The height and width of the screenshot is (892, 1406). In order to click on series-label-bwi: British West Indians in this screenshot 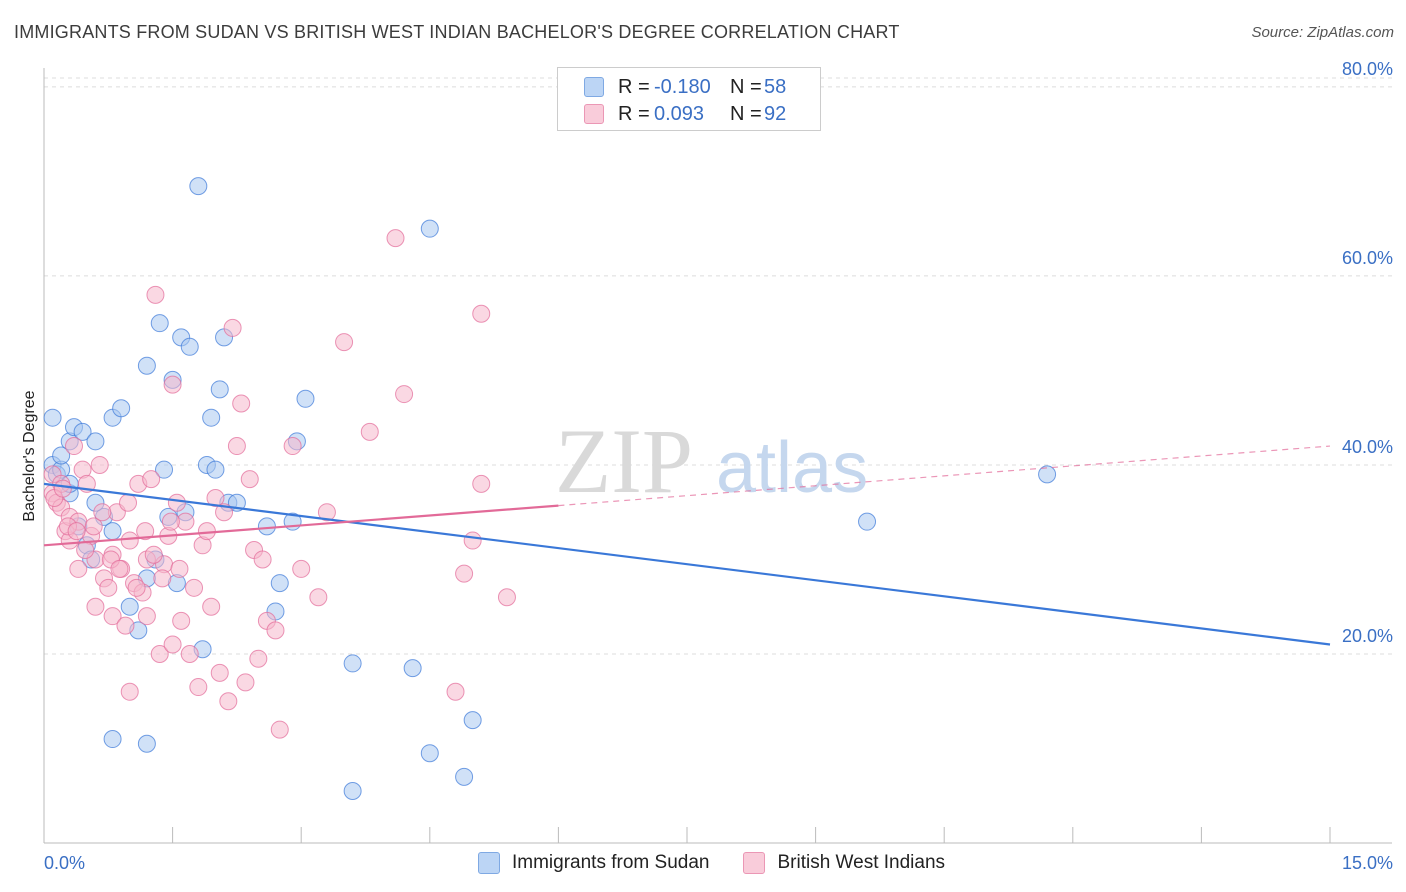, I will do `click(861, 862)`.